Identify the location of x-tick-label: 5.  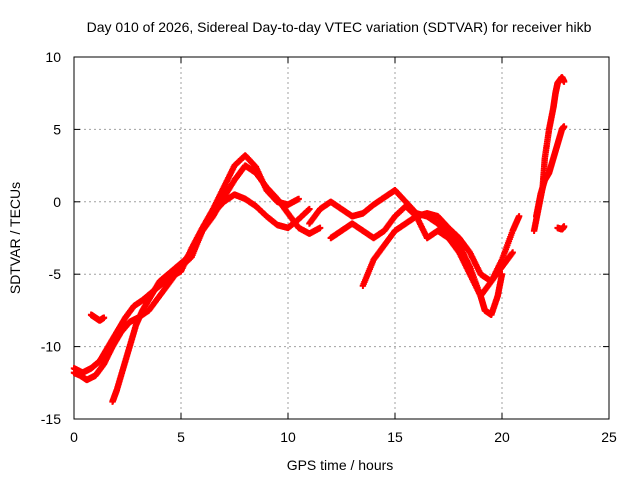
(181, 437).